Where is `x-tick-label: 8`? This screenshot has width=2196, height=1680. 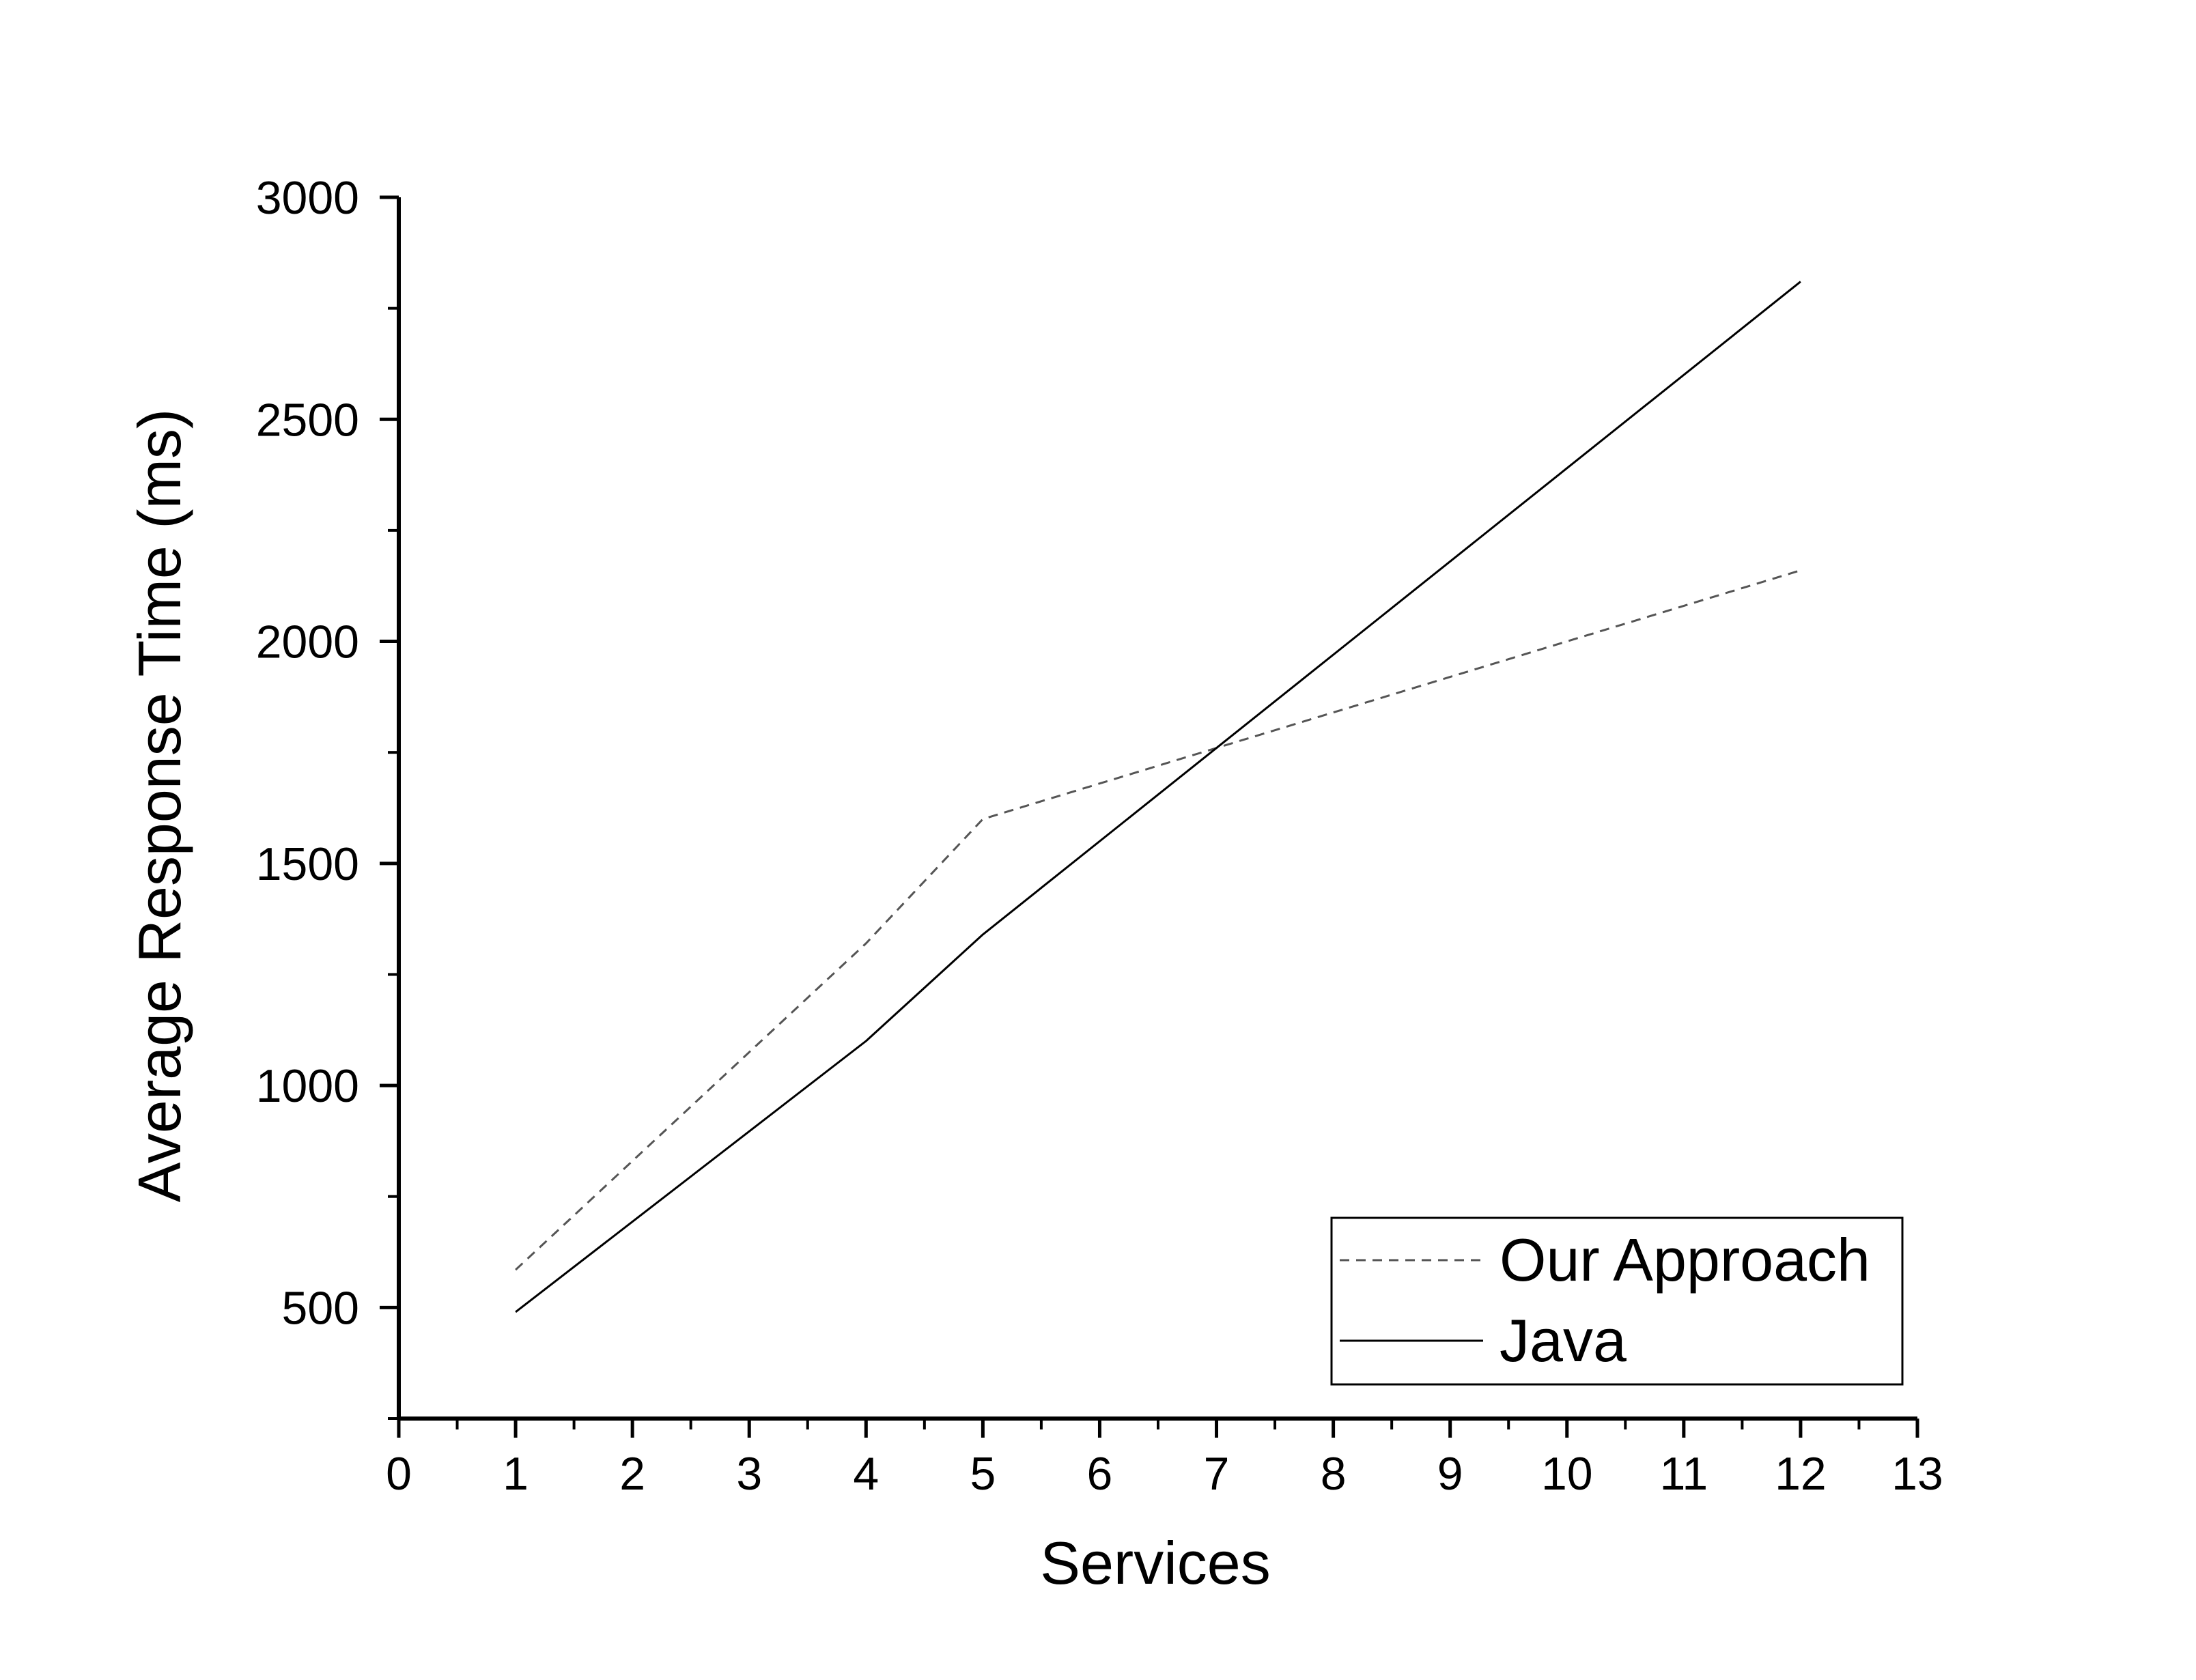 x-tick-label: 8 is located at coordinates (1334, 1474).